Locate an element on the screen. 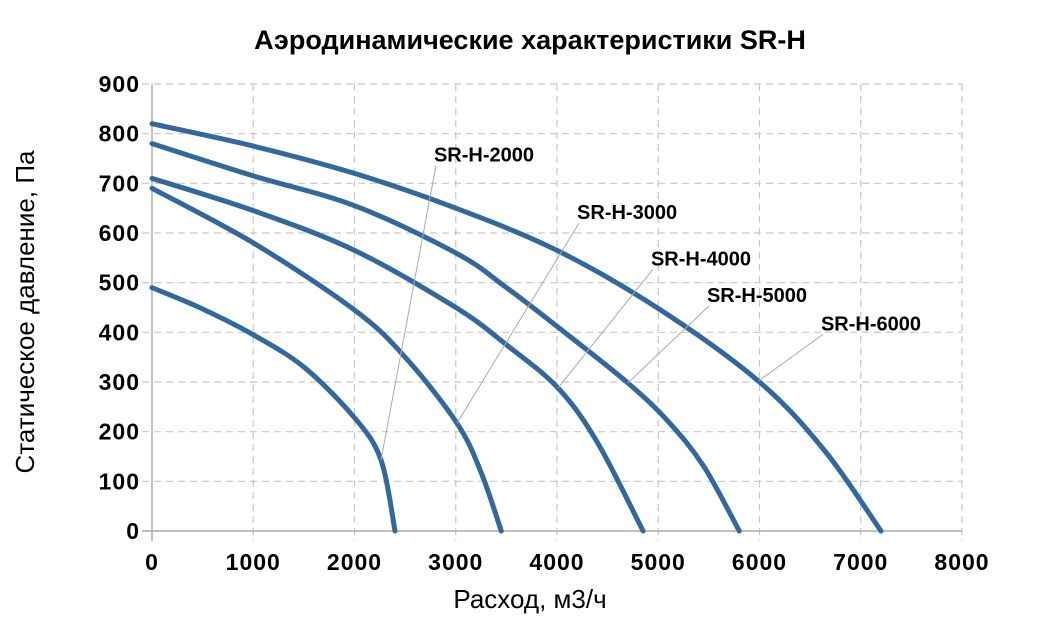 The height and width of the screenshot is (635, 1060). y-tick-label: 200 is located at coordinates (119, 432).